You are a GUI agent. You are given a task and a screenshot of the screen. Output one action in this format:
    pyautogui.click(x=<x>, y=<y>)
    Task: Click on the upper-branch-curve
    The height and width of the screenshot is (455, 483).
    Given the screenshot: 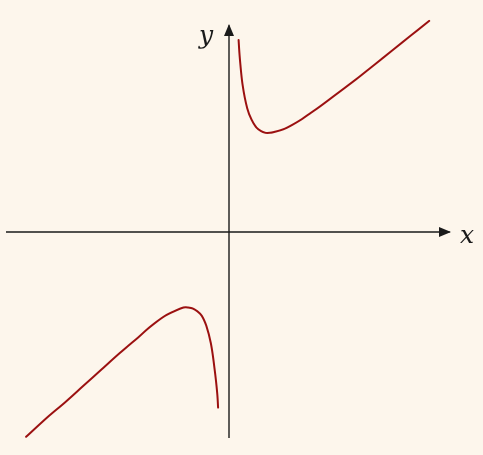 What is the action you would take?
    pyautogui.click(x=334, y=76)
    